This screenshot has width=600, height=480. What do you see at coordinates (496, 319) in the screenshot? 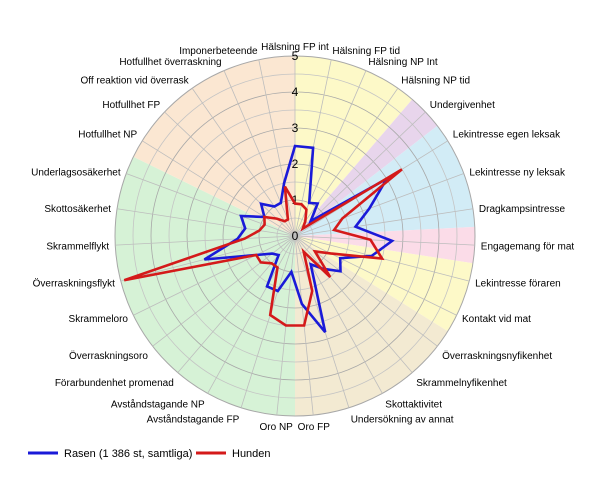
I see `category-label: Kontakt vid mat` at bounding box center [496, 319].